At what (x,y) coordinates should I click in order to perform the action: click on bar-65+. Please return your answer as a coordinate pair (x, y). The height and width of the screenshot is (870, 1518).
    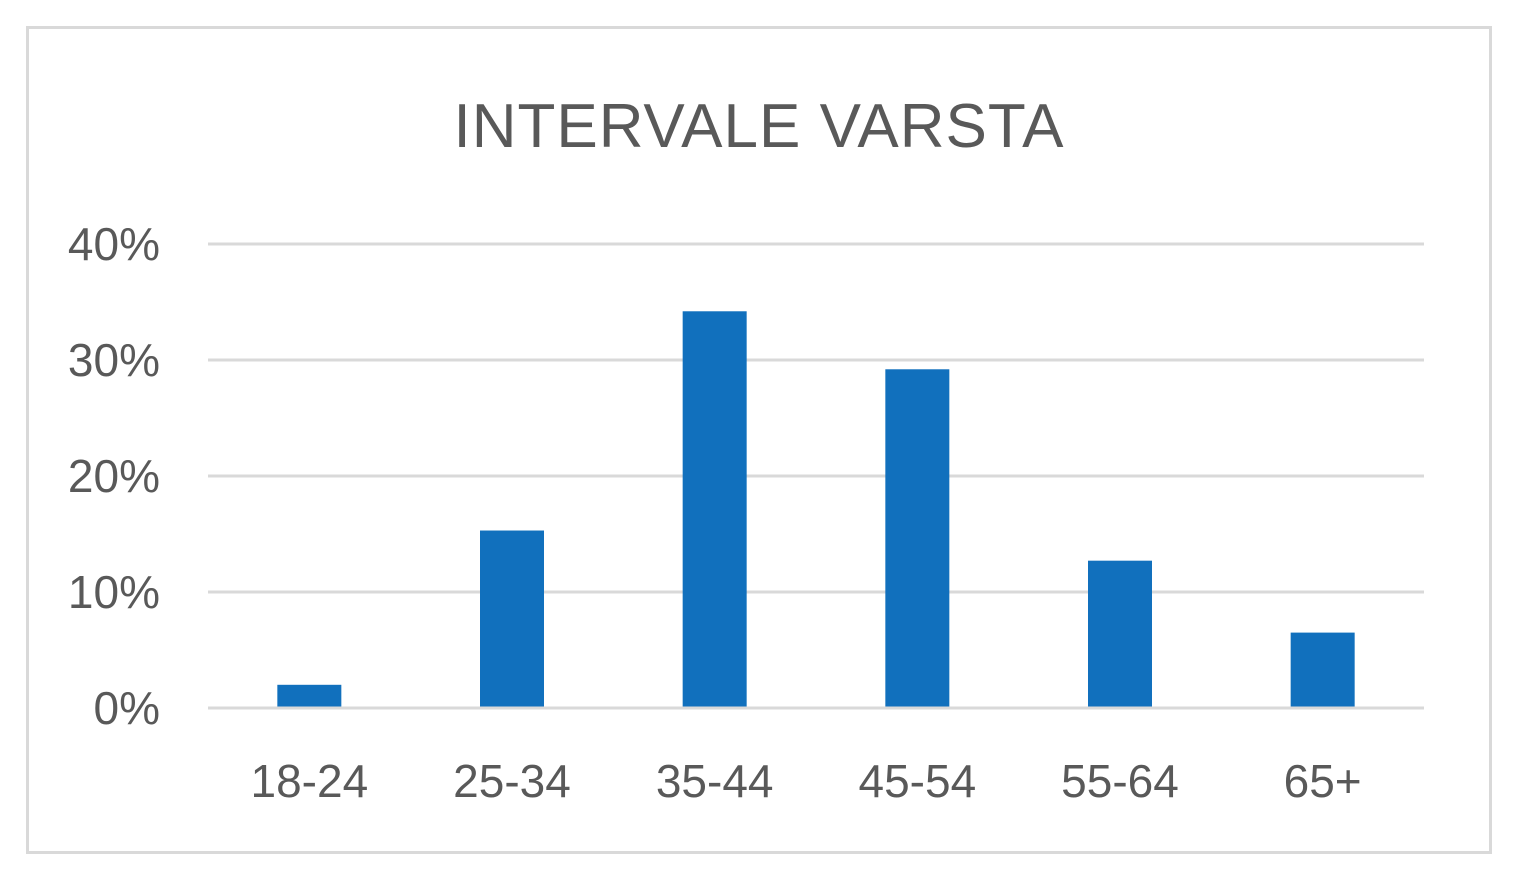
    Looking at the image, I should click on (1322, 669).